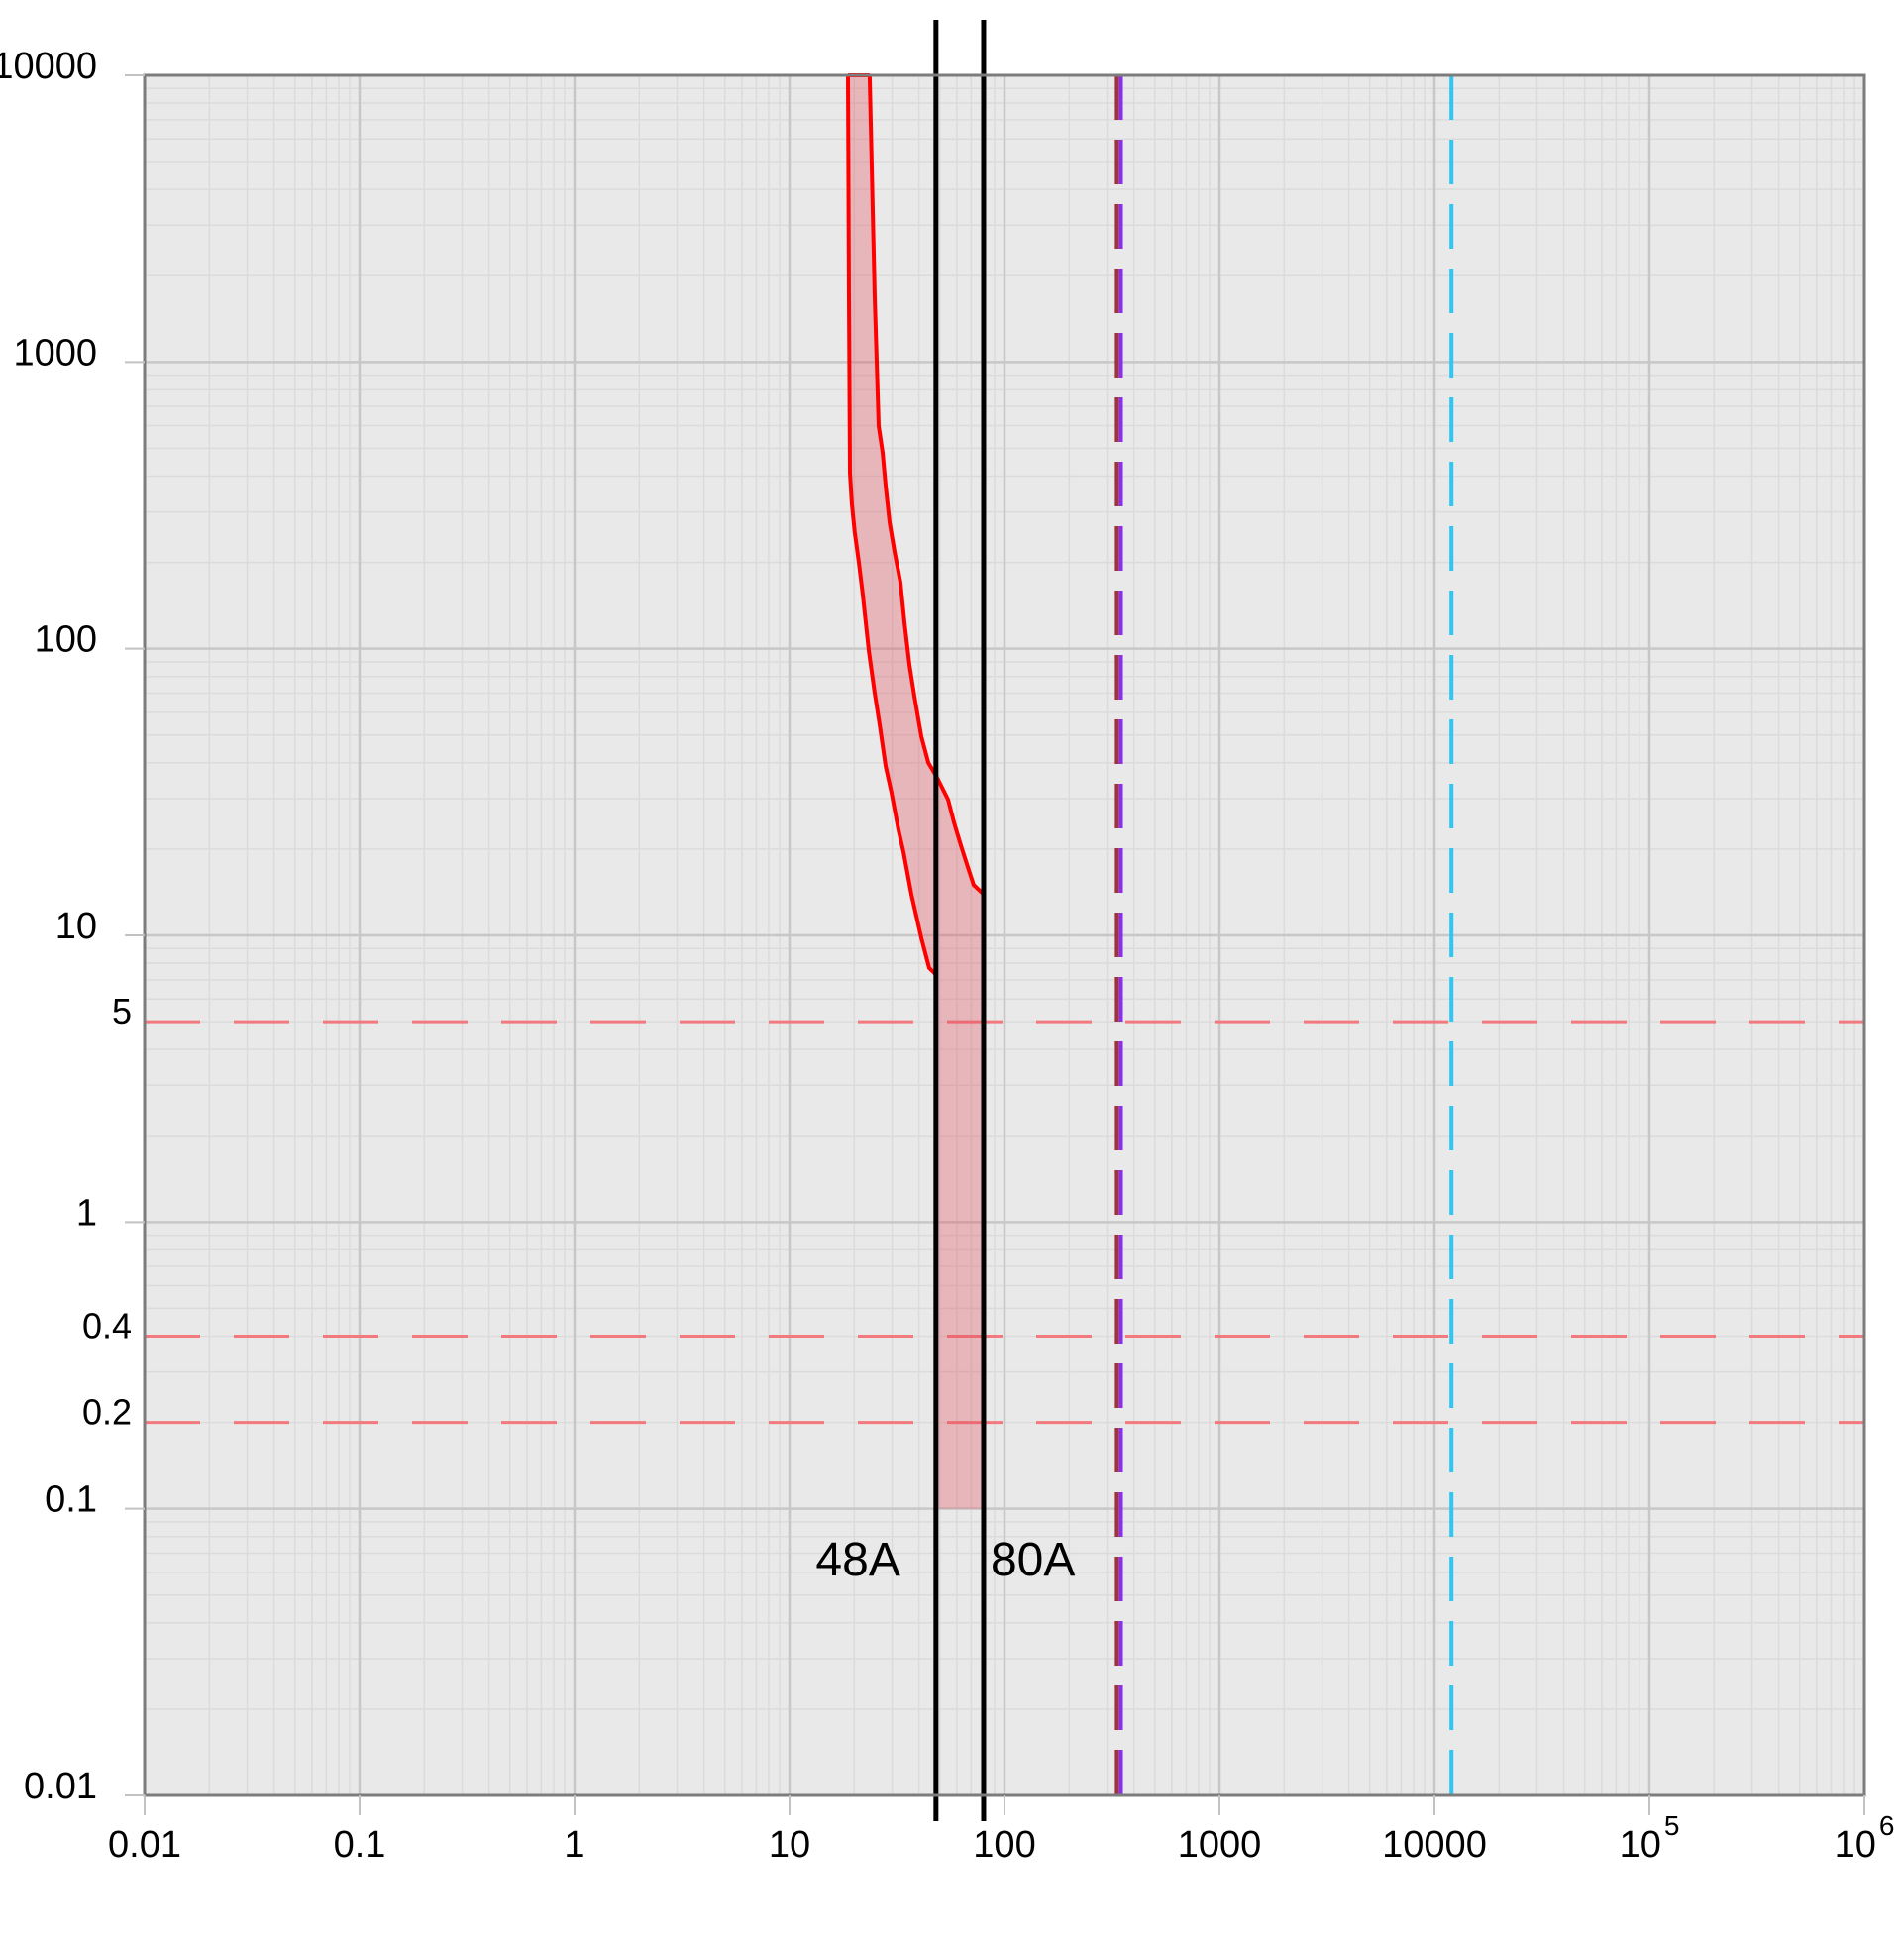  I want to click on x-axis-tick-label: 10000, so click(1434, 1845).